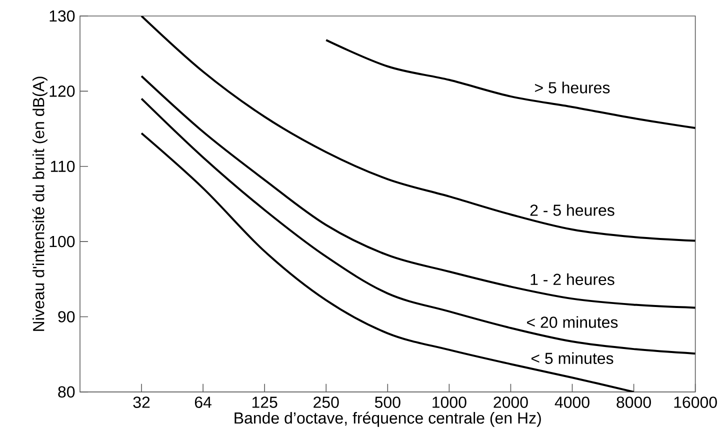  Describe the element at coordinates (572, 88) in the screenshot. I see `series-label: > 5 heures` at that location.